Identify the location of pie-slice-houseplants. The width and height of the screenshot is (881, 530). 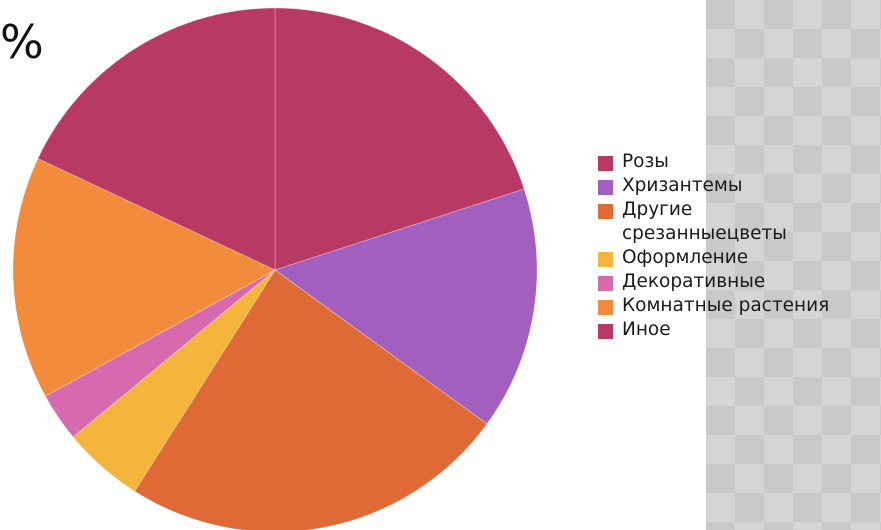
(144, 277).